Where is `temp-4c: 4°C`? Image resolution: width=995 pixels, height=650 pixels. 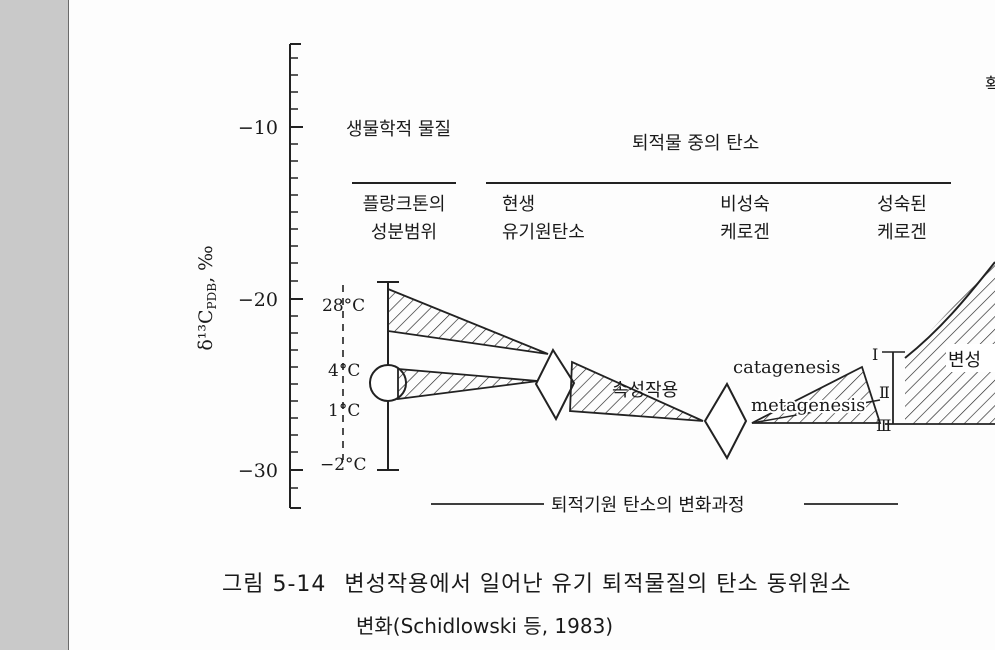 temp-4c: 4°C is located at coordinates (344, 371).